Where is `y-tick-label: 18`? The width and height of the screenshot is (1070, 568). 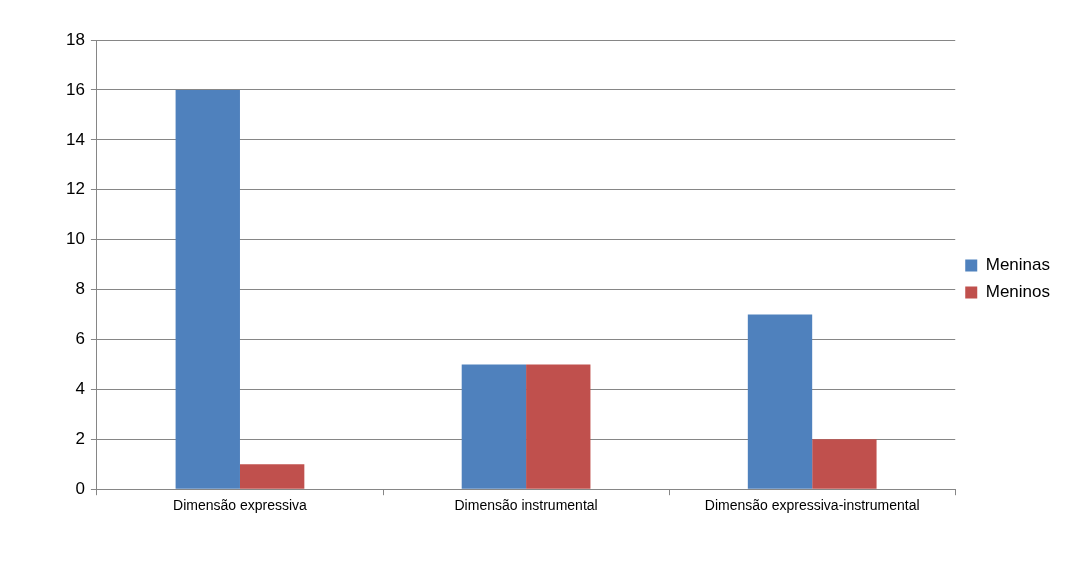 y-tick-label: 18 is located at coordinates (75, 39).